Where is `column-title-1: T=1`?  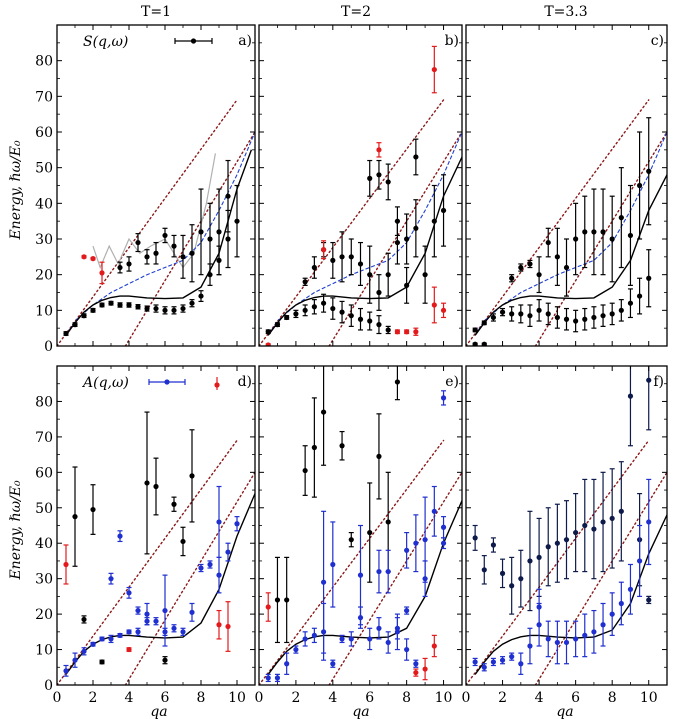 column-title-1: T=1 is located at coordinates (156, 12).